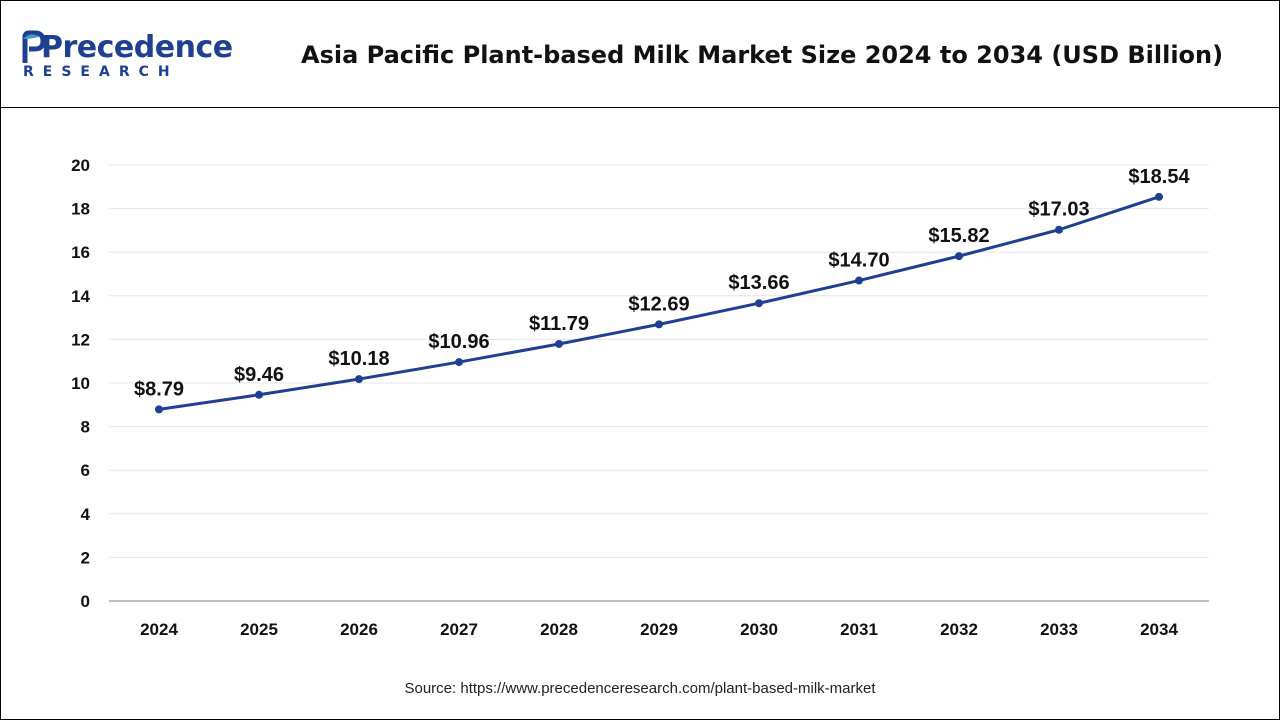 The image size is (1280, 720). I want to click on y-tick-label: 12, so click(80, 339).